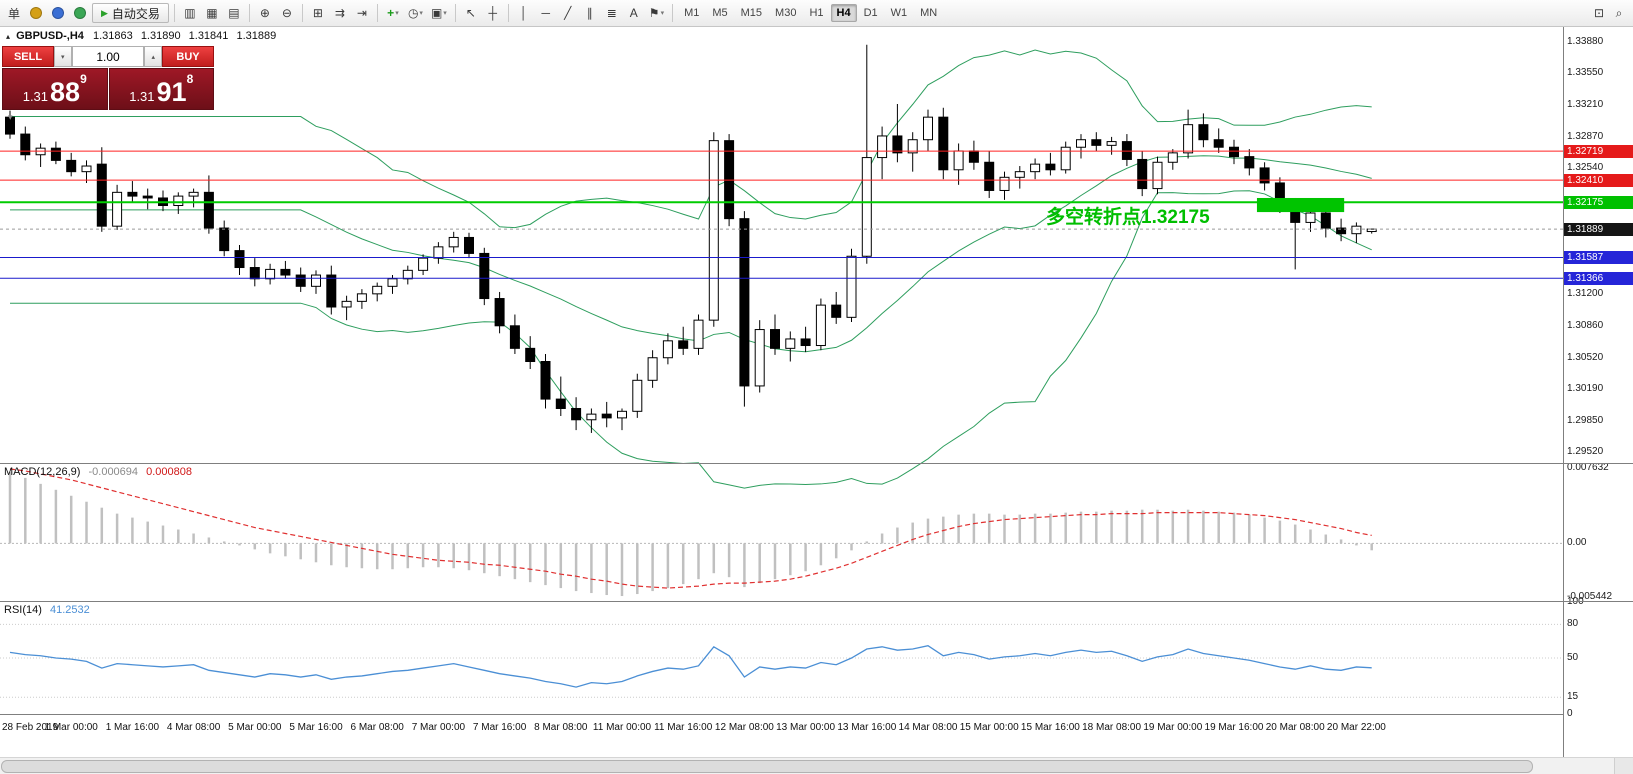  What do you see at coordinates (1112, 727) in the screenshot?
I see `time-label: 18 Mar 08:00` at bounding box center [1112, 727].